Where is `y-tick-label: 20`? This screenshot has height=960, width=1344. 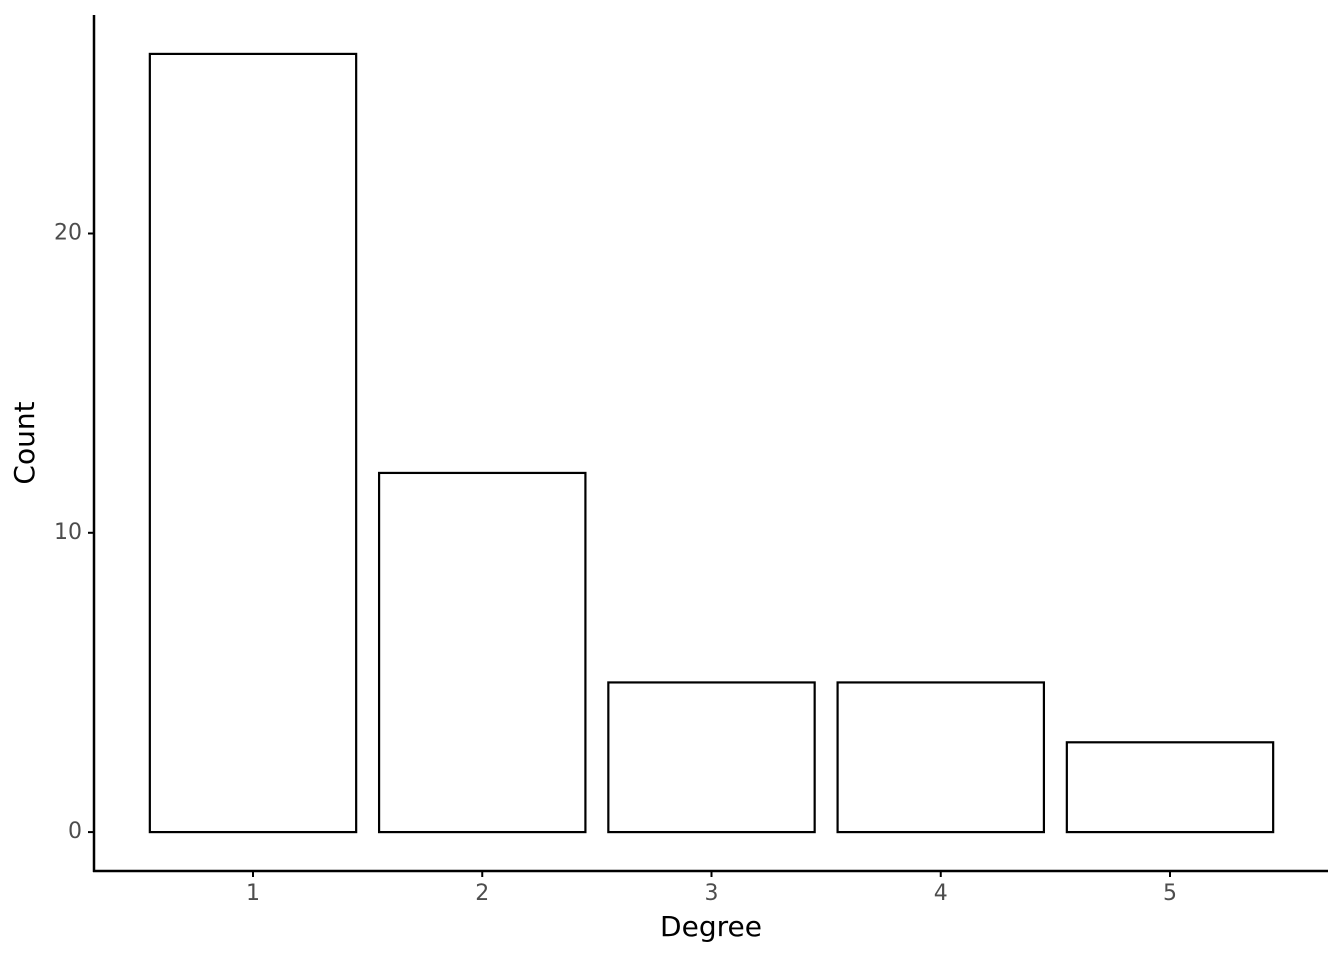
y-tick-label: 20 is located at coordinates (68, 232).